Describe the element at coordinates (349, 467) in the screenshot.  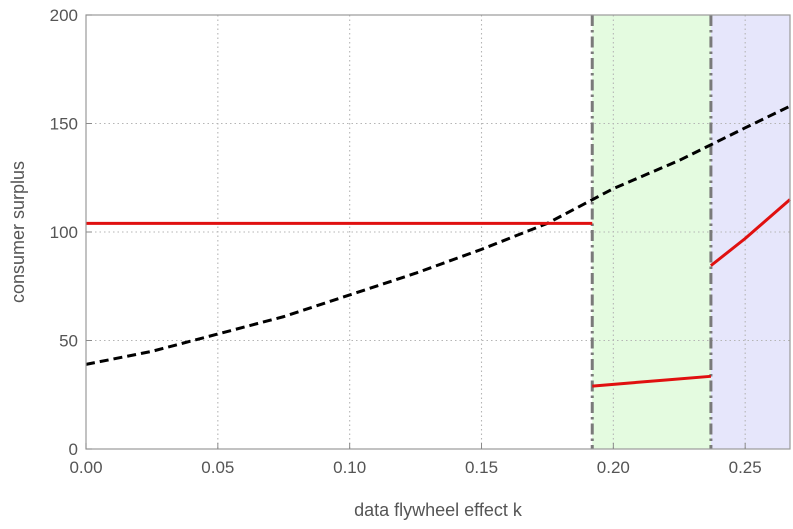
I see `x-tick-label: 0.10` at that location.